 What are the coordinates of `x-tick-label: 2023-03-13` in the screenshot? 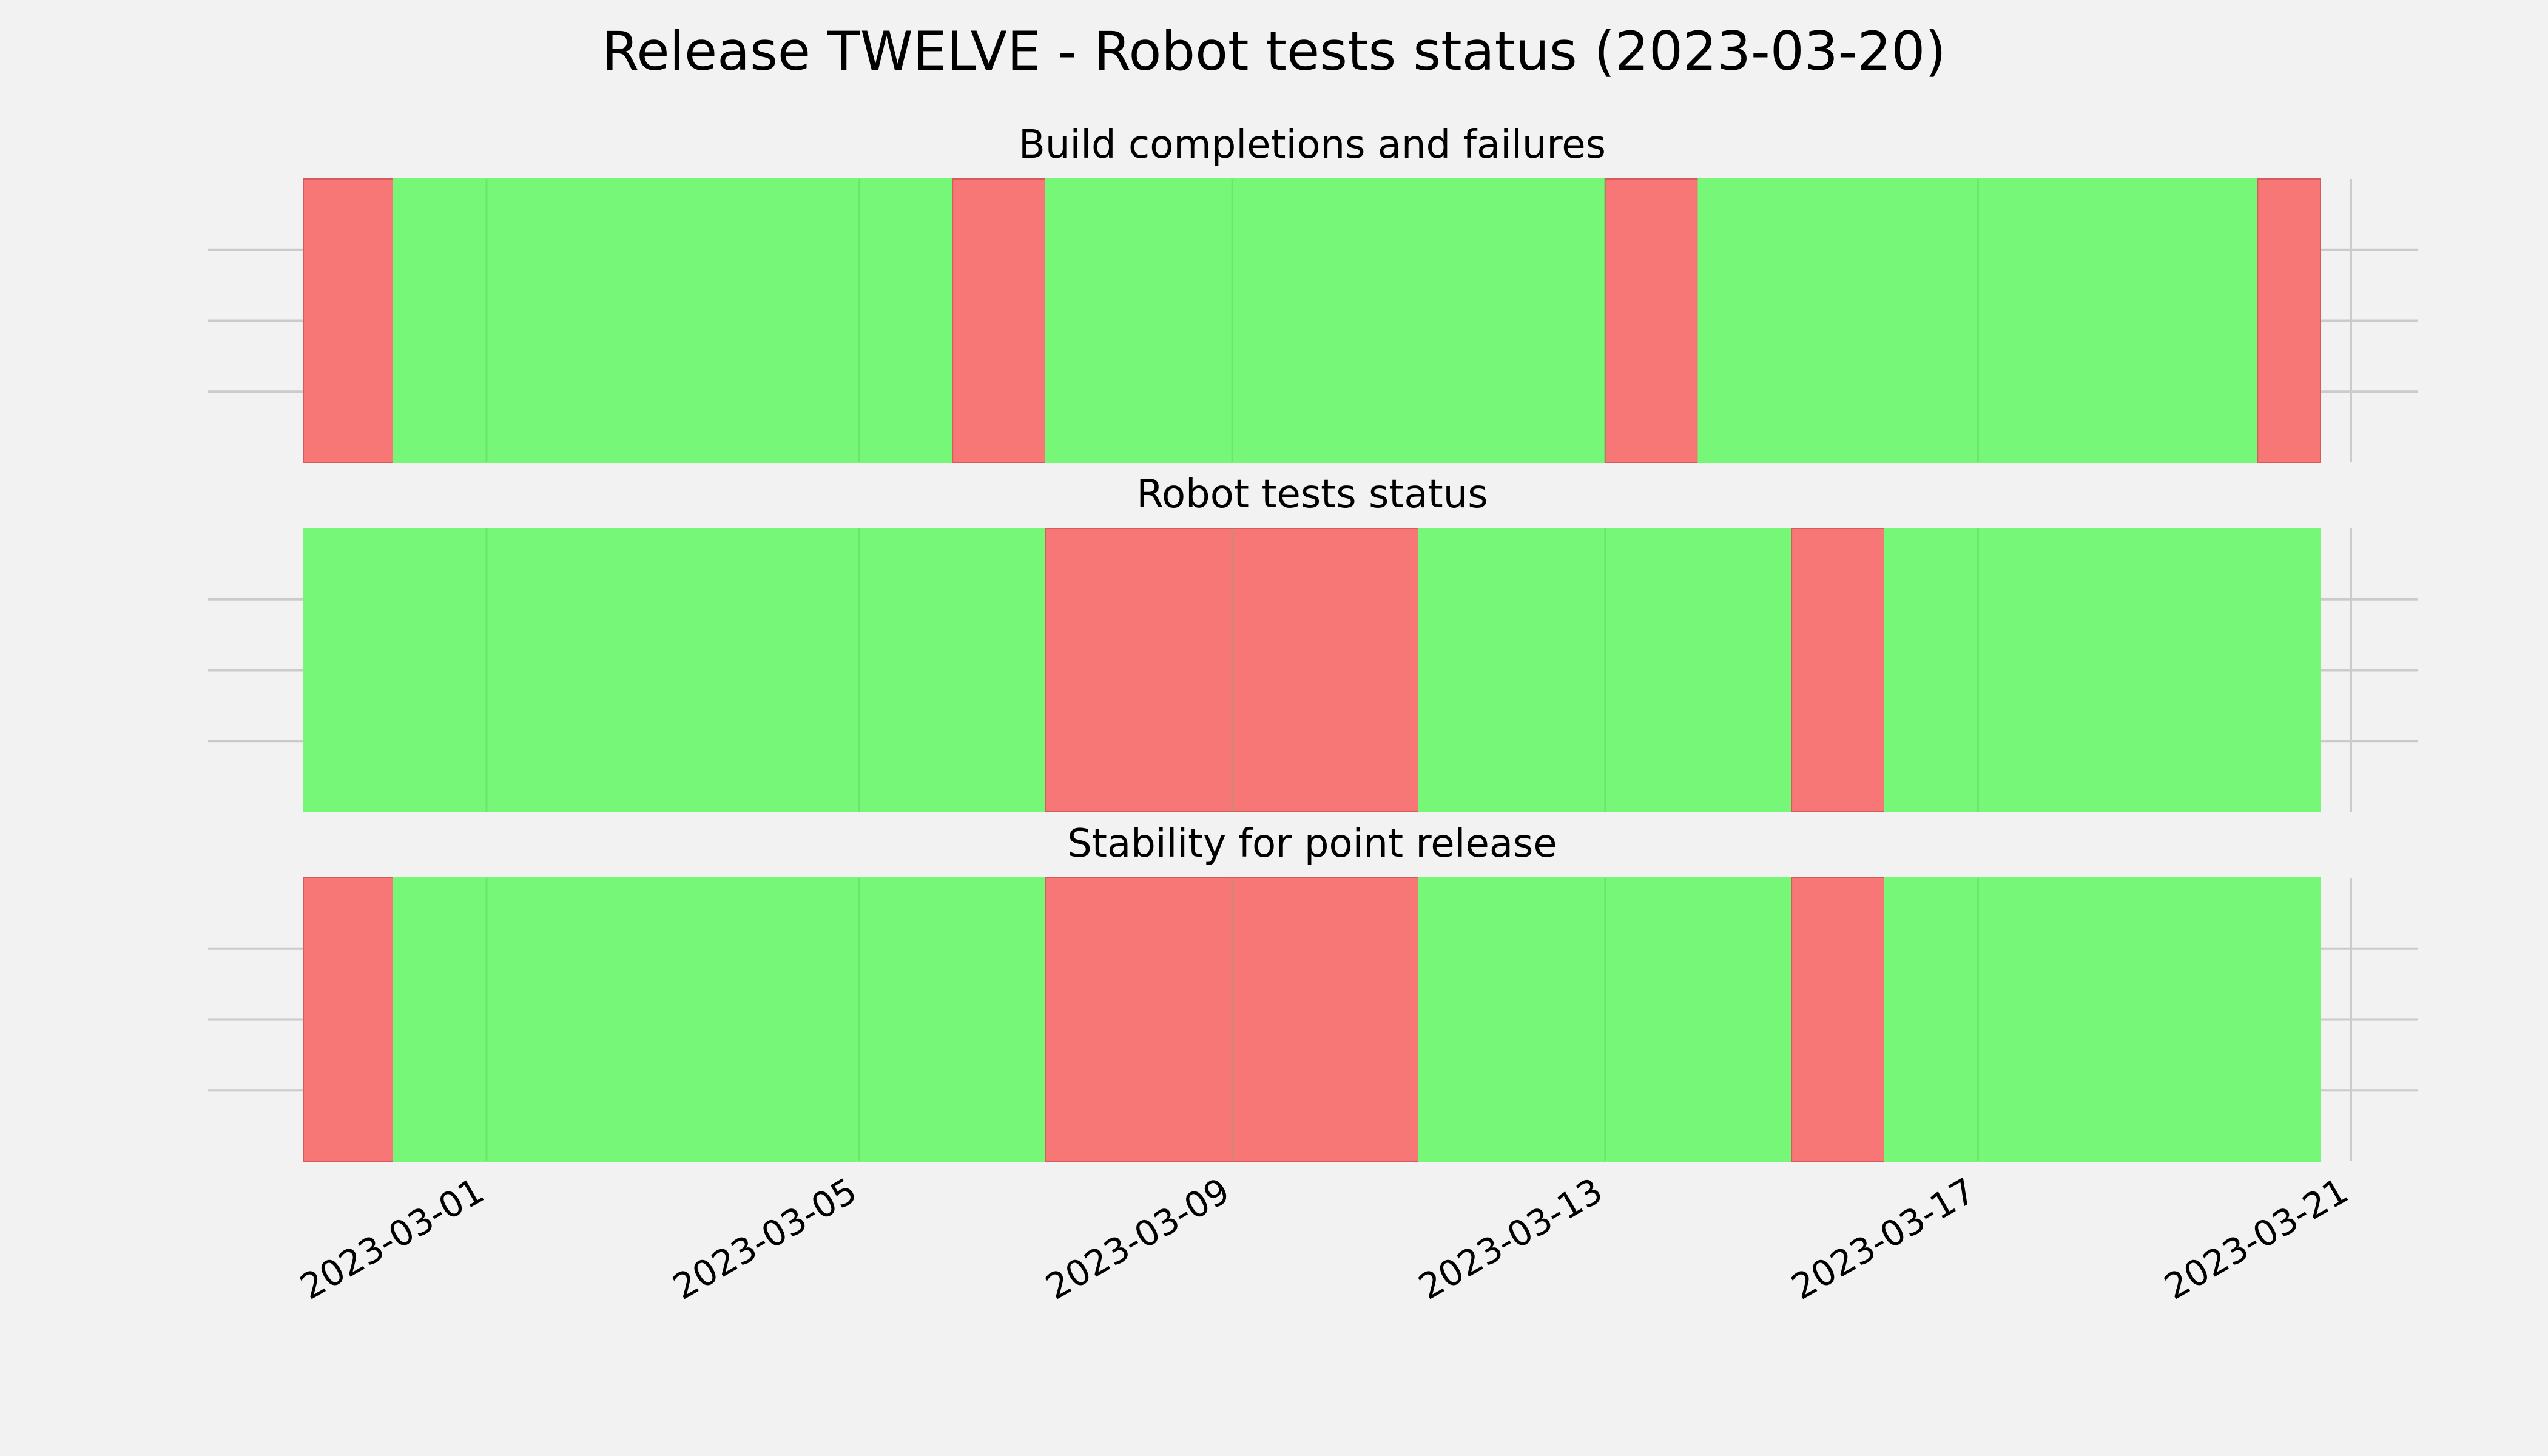 It's located at (1510, 1238).